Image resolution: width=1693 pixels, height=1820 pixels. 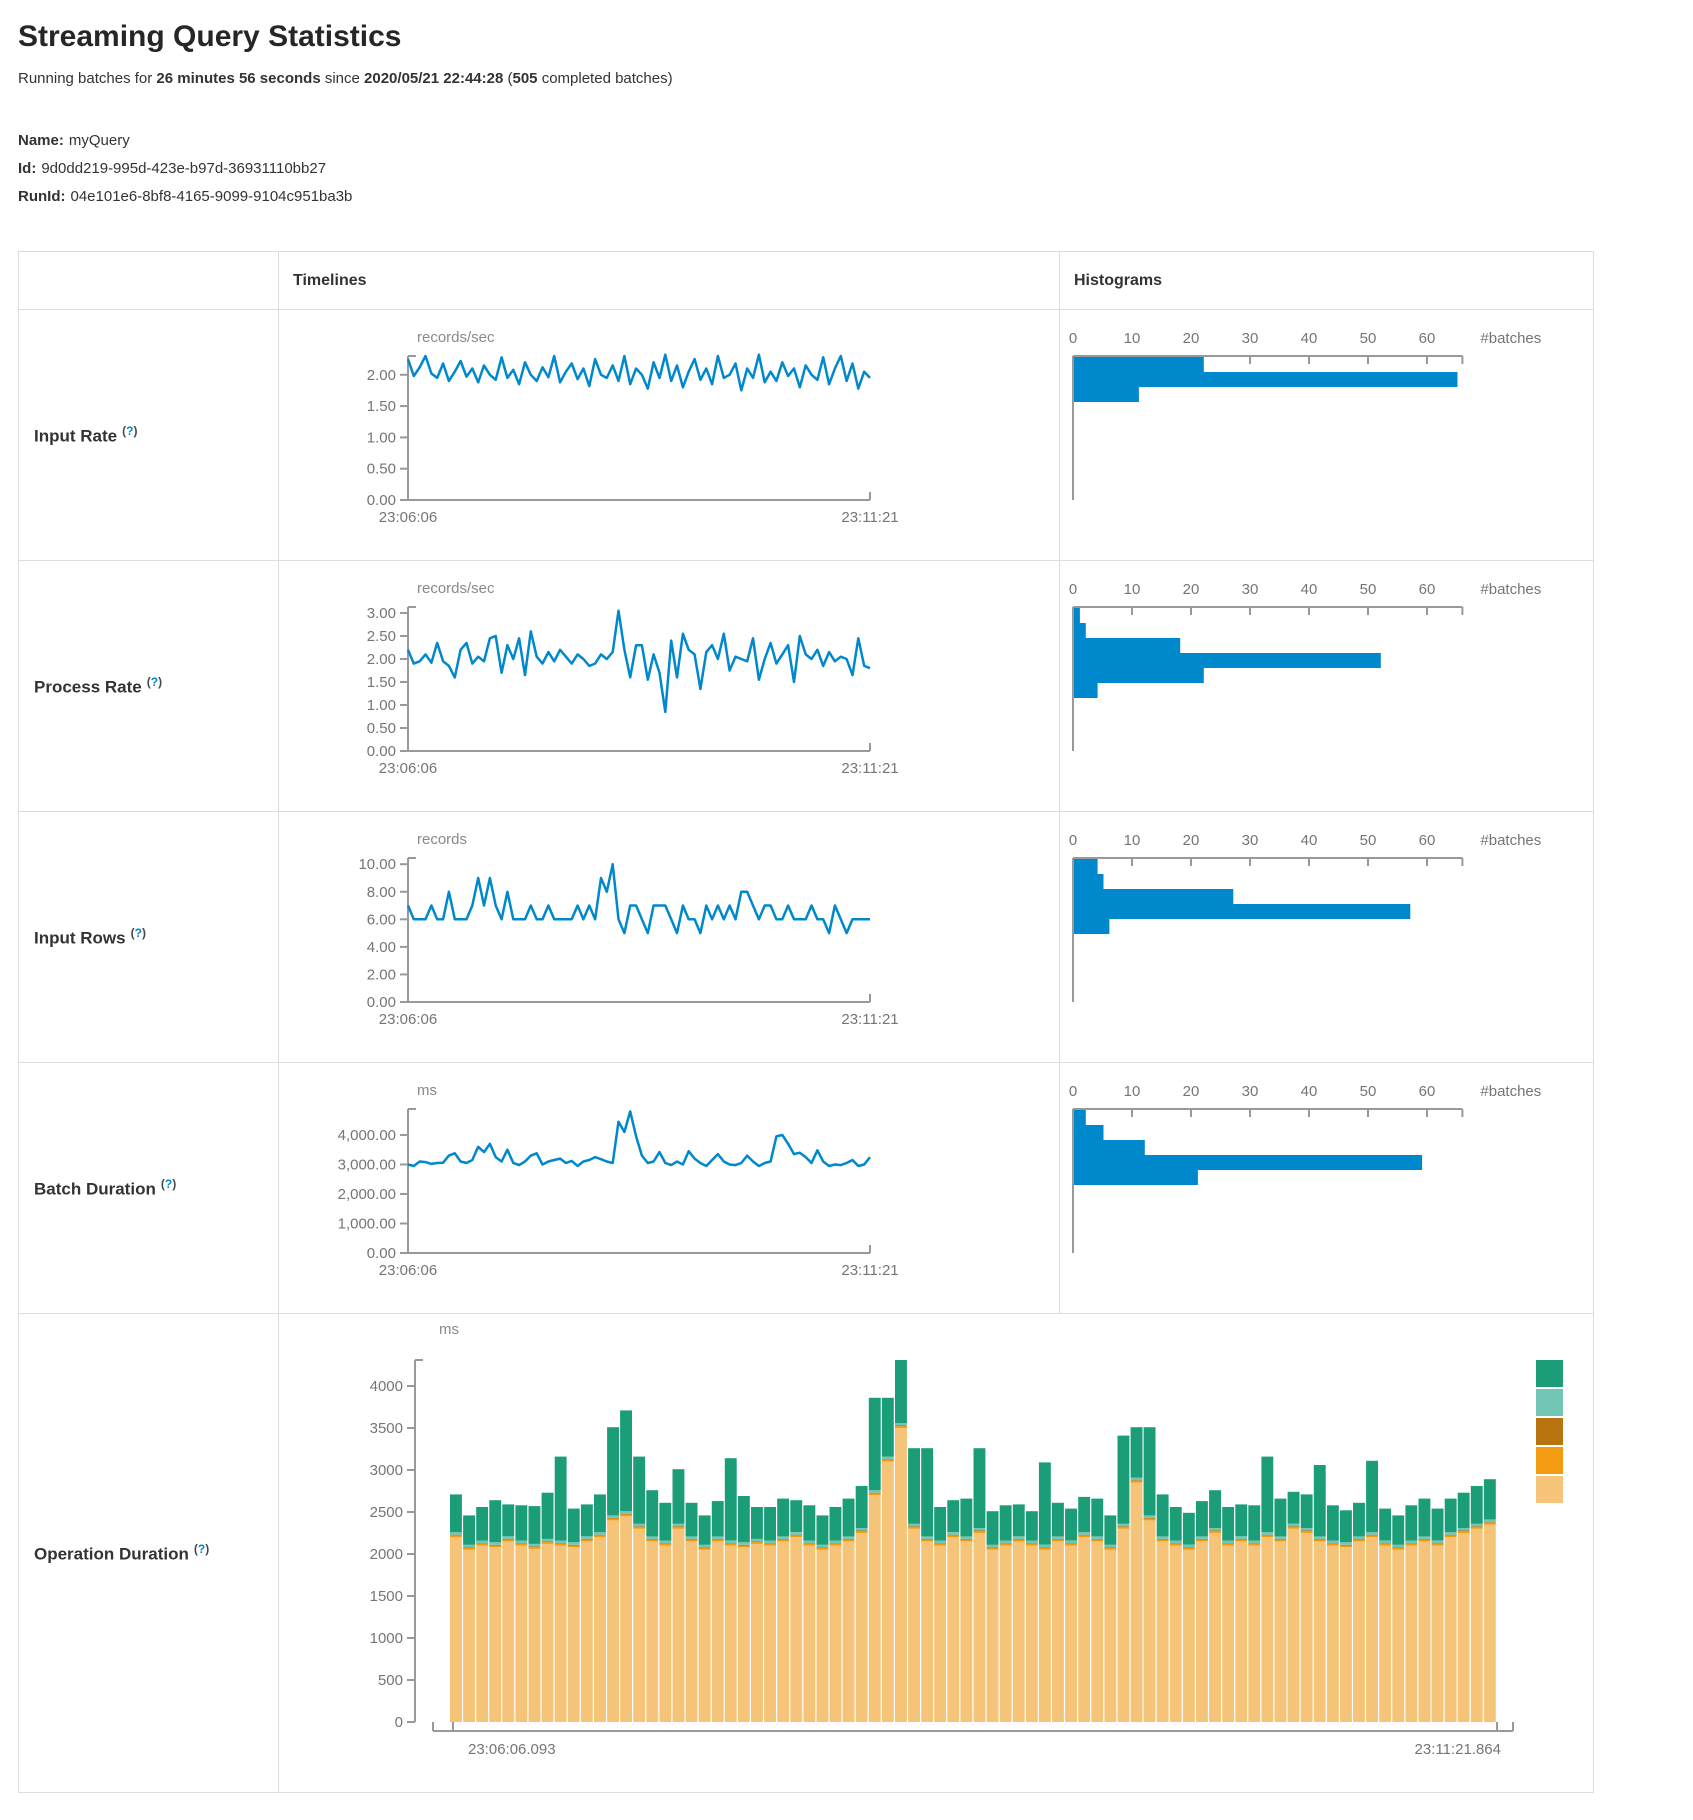 I want to click on svg-text: 0.50, so click(x=381, y=469).